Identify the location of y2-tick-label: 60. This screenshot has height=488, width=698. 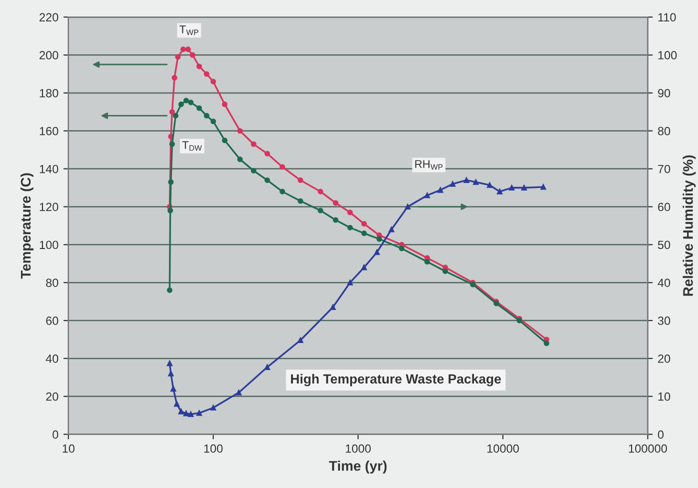
(664, 207).